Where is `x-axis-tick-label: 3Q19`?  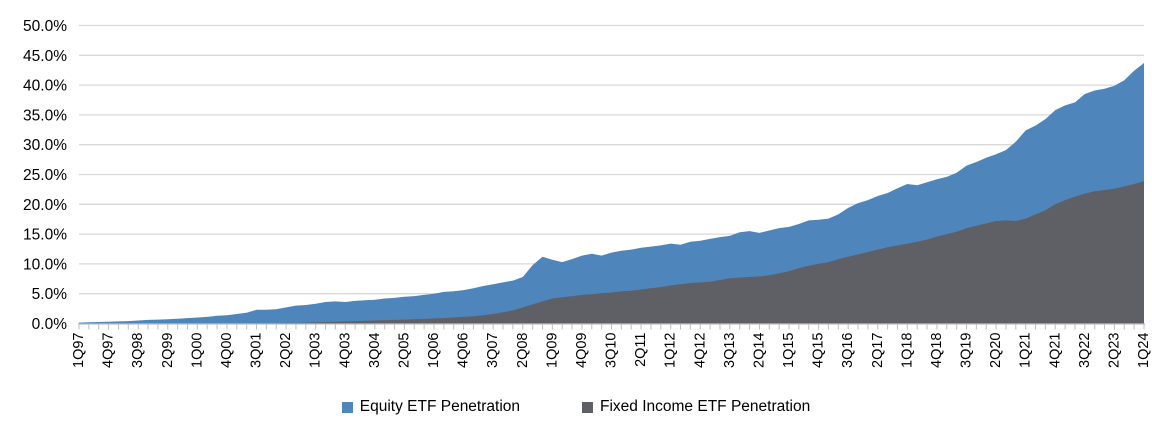 x-axis-tick-label: 3Q19 is located at coordinates (967, 350).